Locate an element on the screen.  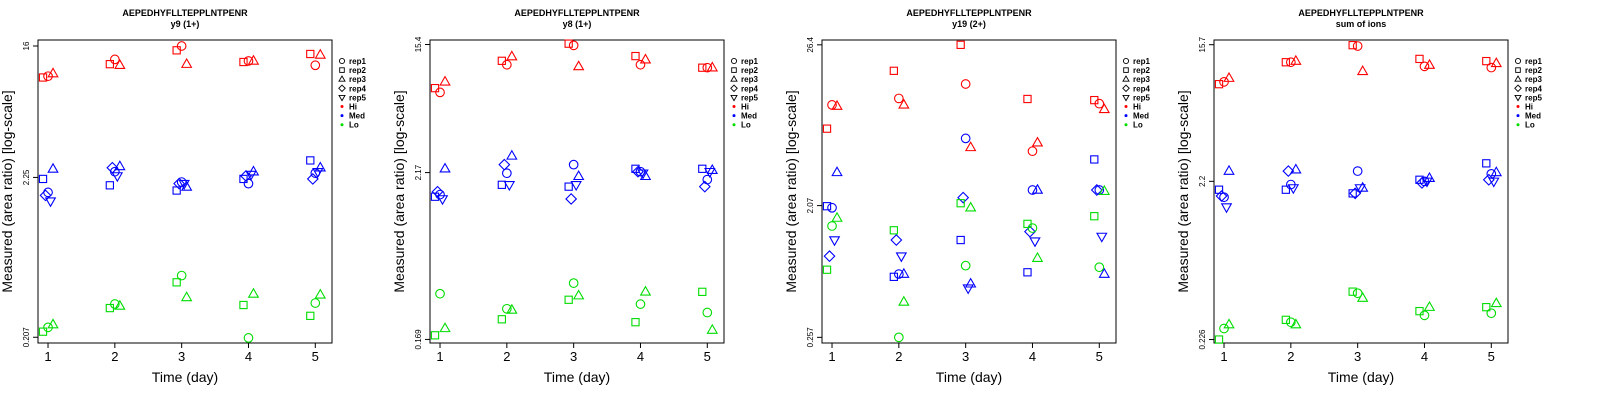
legend-label: rep1 is located at coordinates (1533, 61).